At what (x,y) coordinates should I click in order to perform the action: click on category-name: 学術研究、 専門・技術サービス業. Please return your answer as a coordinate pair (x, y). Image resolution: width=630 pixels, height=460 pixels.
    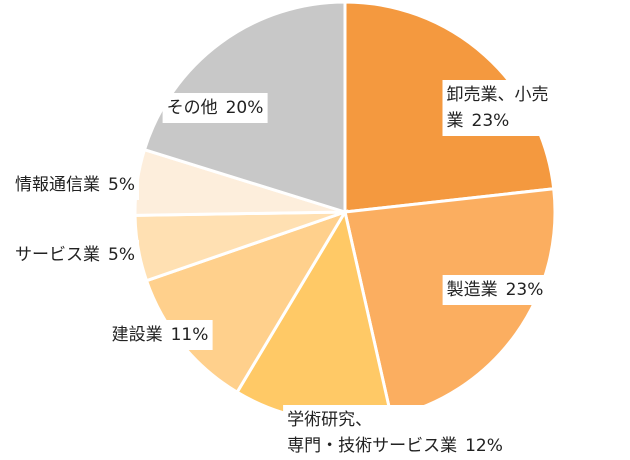
    Looking at the image, I should click on (372, 433).